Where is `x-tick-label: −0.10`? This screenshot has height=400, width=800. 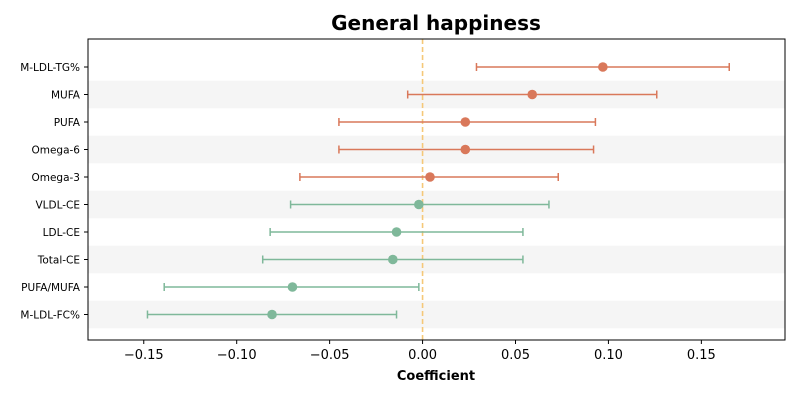 x-tick-label: −0.10 is located at coordinates (237, 355).